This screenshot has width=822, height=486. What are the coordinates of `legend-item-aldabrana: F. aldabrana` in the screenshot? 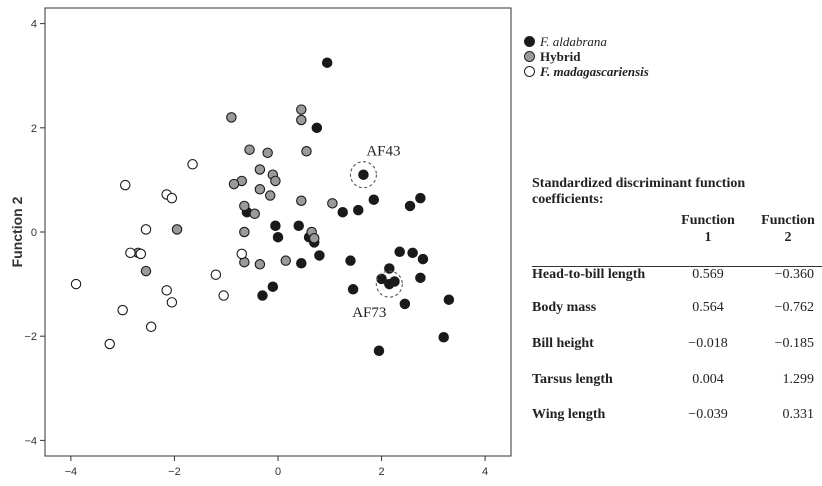 It's located at (586, 41).